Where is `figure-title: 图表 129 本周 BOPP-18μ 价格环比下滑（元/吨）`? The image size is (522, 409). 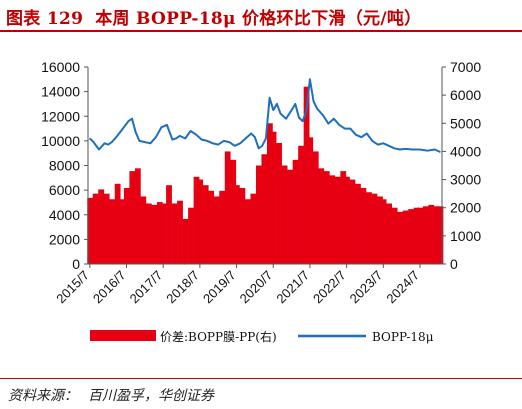 figure-title: 图表 129 本周 BOPP-18μ 价格环比下滑（元/吨） is located at coordinates (219, 16).